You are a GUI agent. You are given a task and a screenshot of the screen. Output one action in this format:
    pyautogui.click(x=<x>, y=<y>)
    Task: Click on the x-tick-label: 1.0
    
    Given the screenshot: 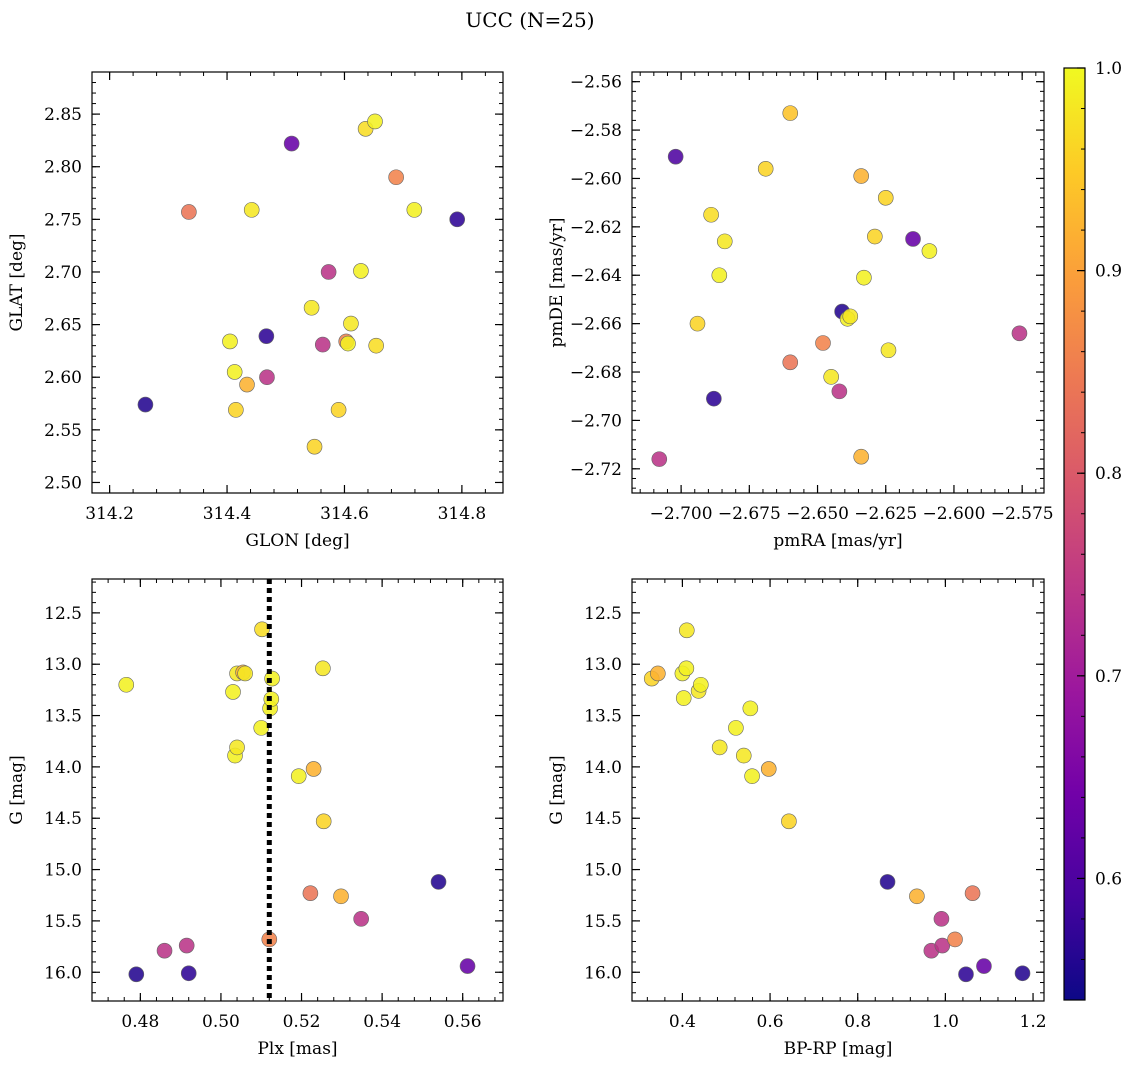 What is the action you would take?
    pyautogui.click(x=945, y=1022)
    